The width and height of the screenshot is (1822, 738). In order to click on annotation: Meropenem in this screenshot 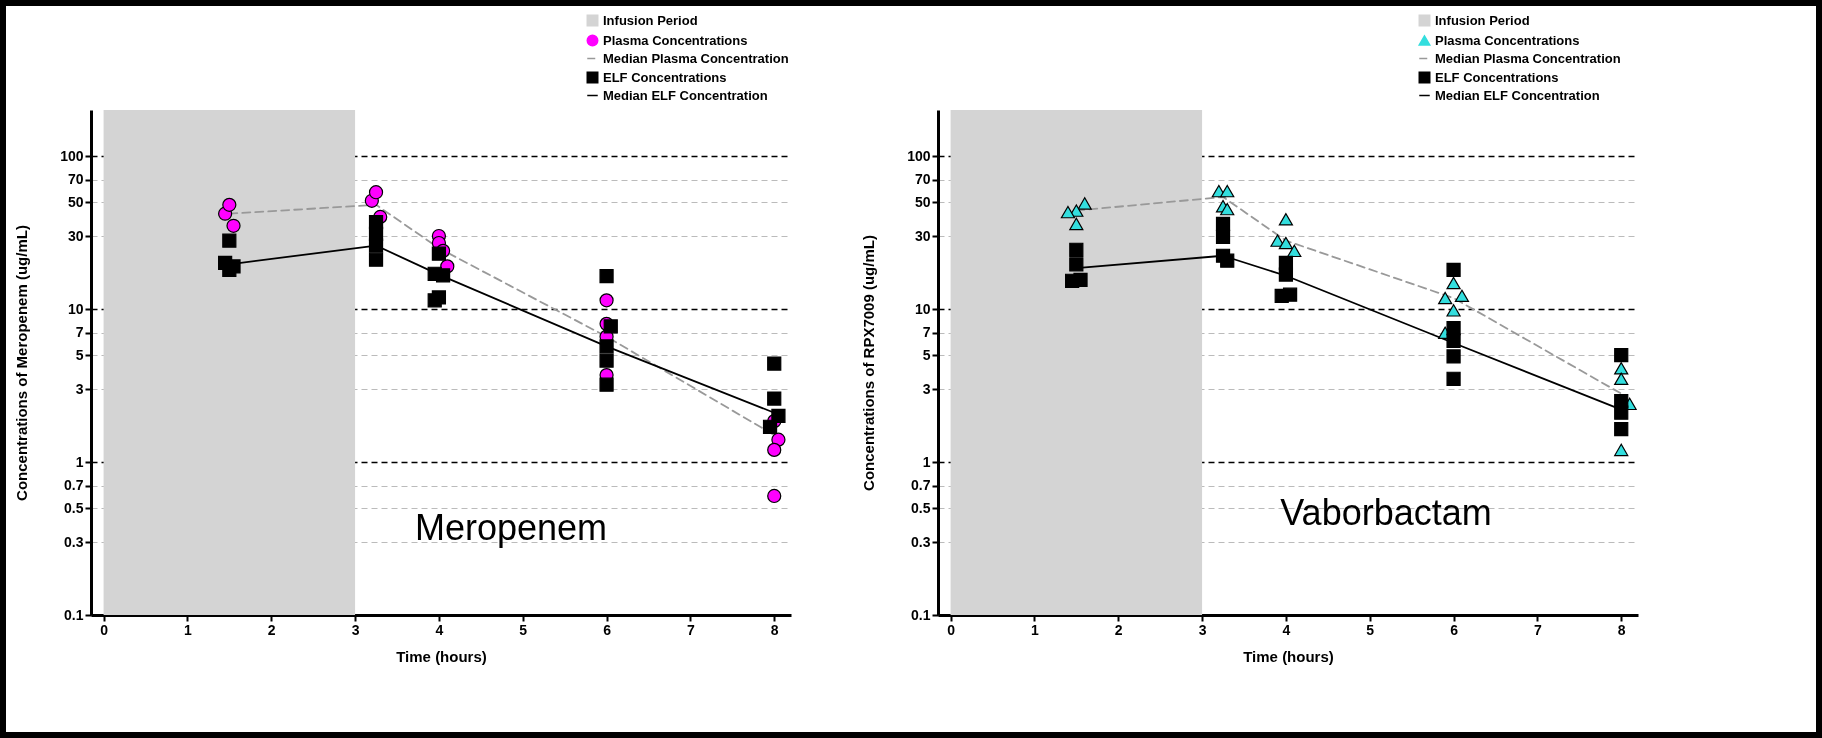, I will do `click(511, 528)`.